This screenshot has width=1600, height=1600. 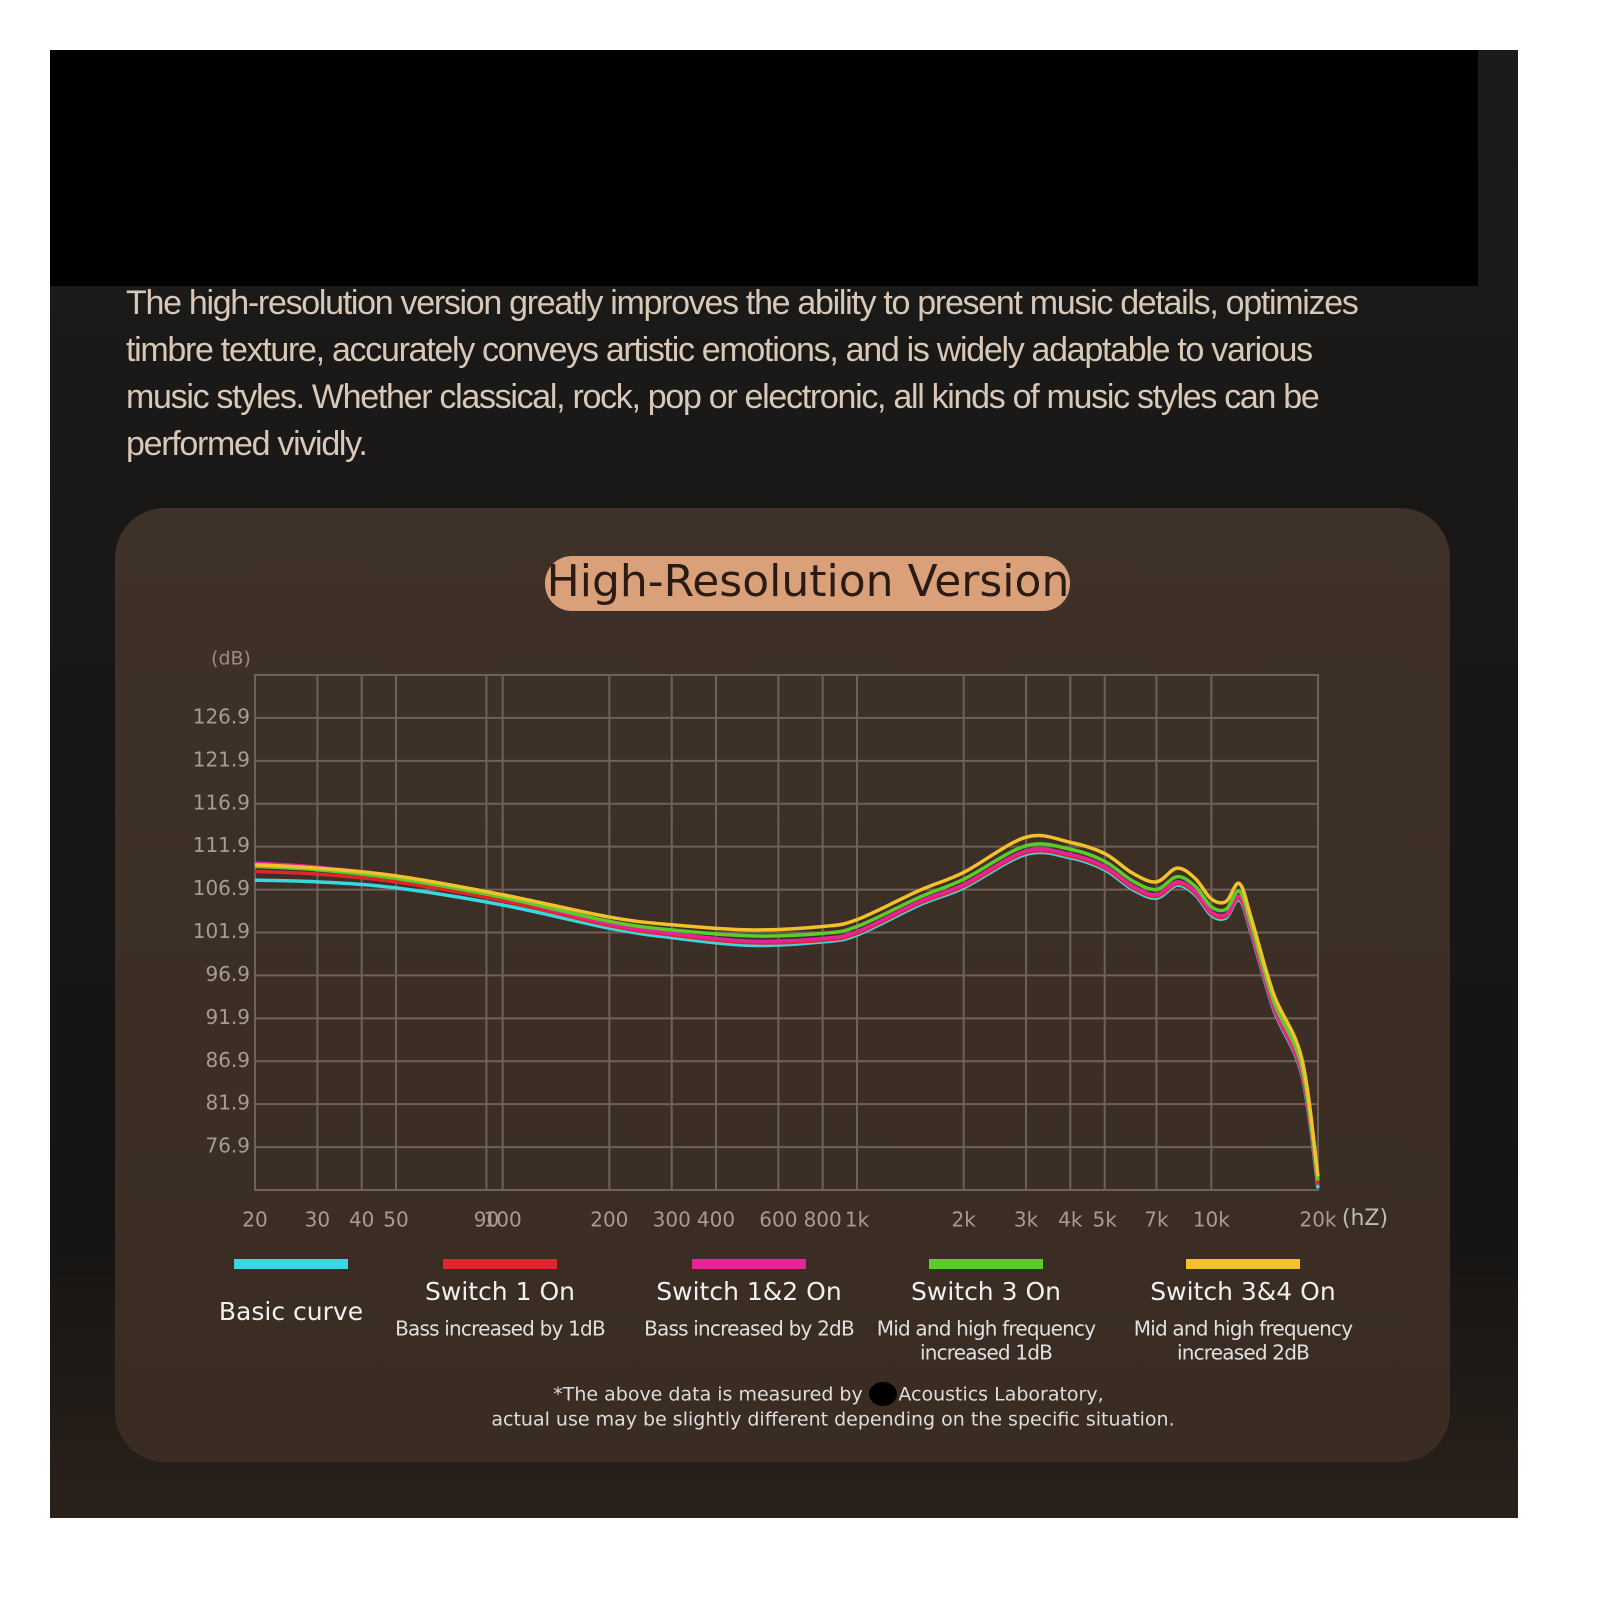 What do you see at coordinates (231, 659) in the screenshot?
I see `y-axis-label: (dB)` at bounding box center [231, 659].